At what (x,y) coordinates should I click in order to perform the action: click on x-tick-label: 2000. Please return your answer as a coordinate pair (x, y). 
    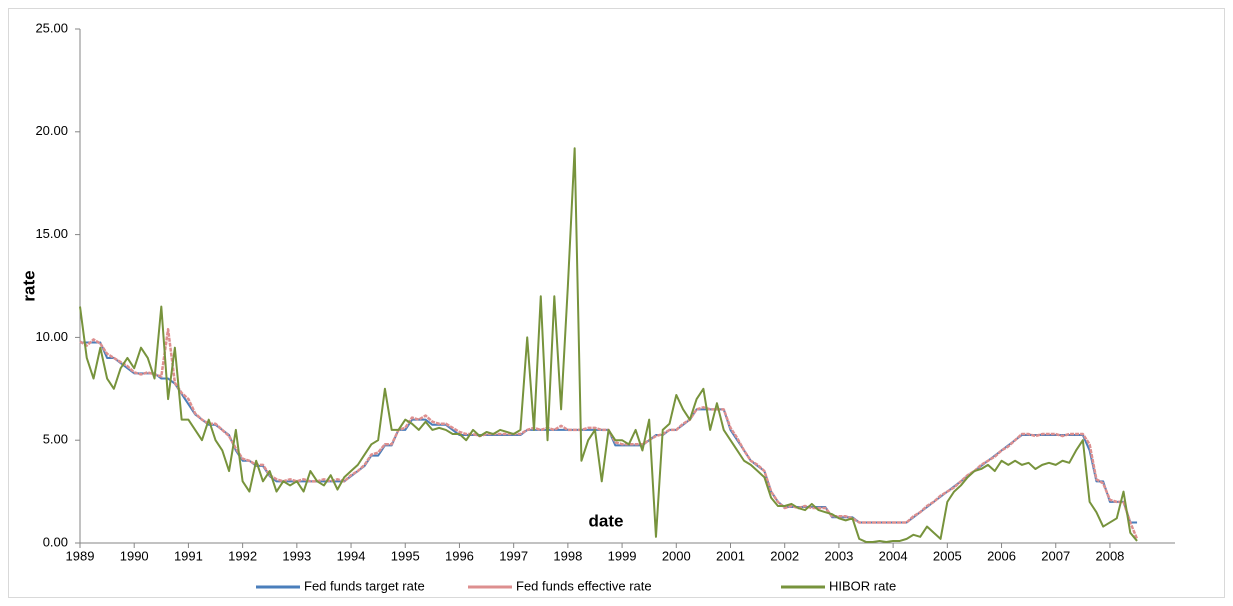
    Looking at the image, I should click on (676, 555).